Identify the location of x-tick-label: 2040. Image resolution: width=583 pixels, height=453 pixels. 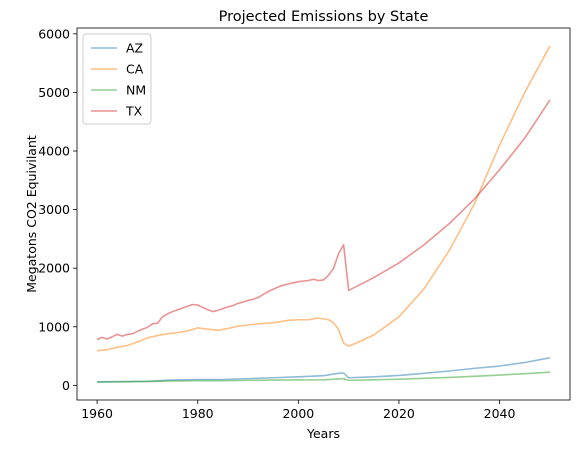
(500, 413).